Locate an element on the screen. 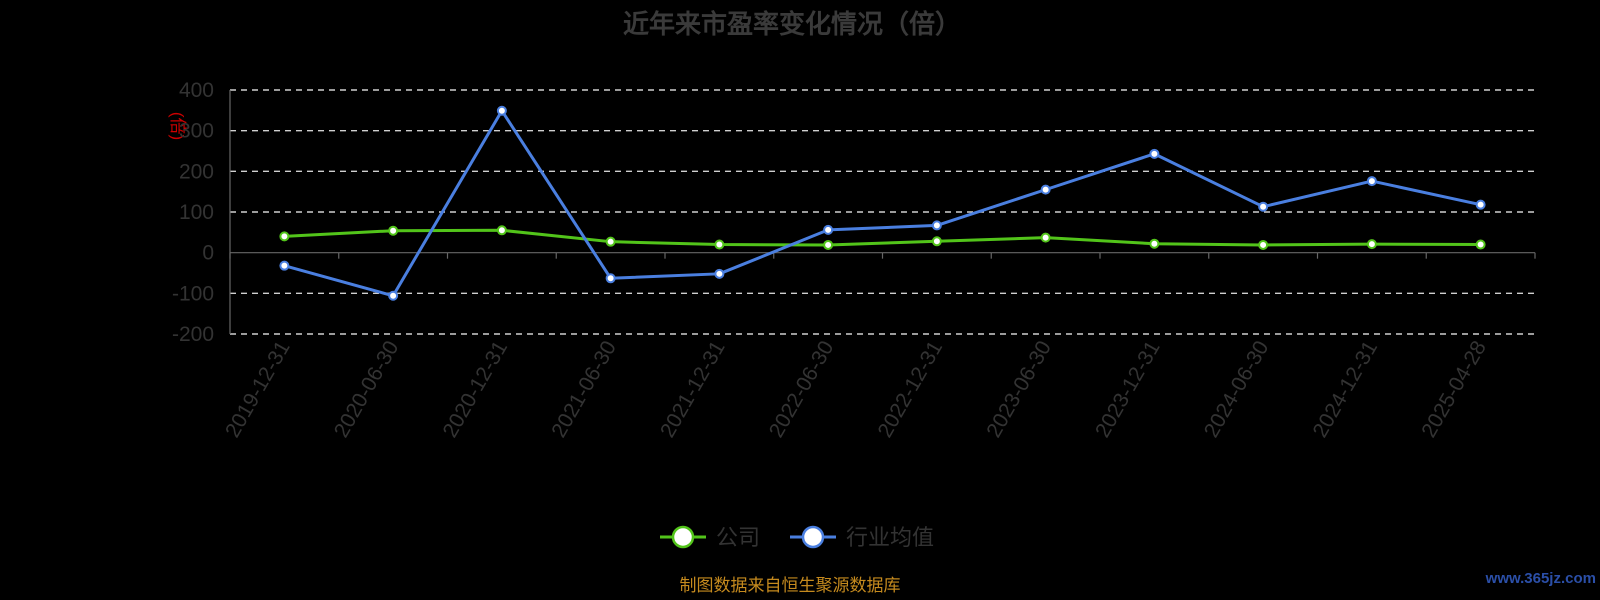 Image resolution: width=1600 pixels, height=600 pixels. y-tick-label: 200 is located at coordinates (196, 171).